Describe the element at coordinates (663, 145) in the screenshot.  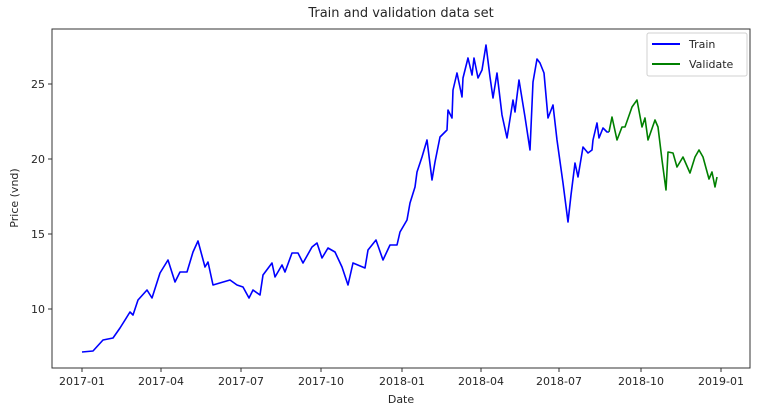
I see `series-line-validate` at that location.